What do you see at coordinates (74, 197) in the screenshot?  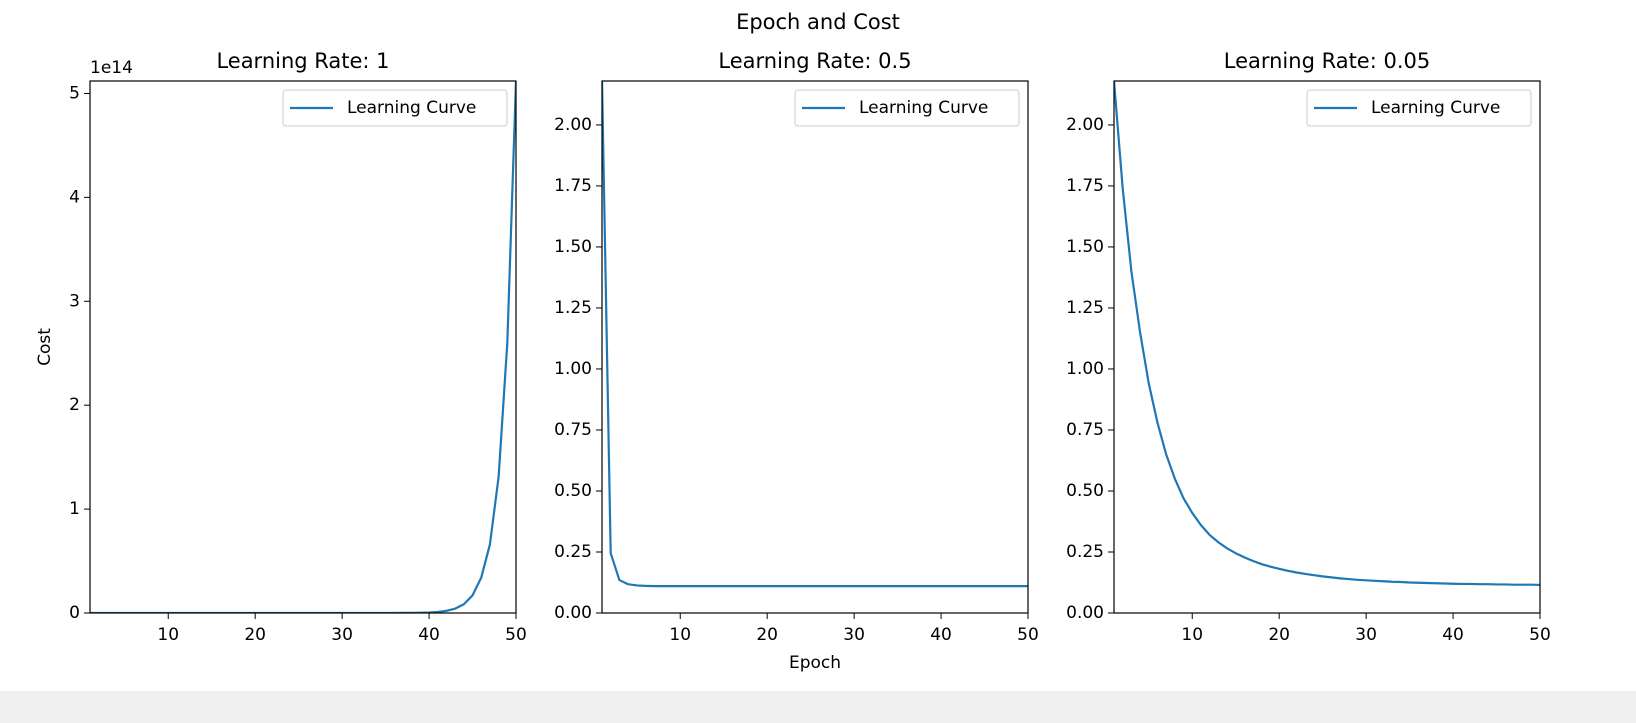 I see `y-tick-label: 4` at bounding box center [74, 197].